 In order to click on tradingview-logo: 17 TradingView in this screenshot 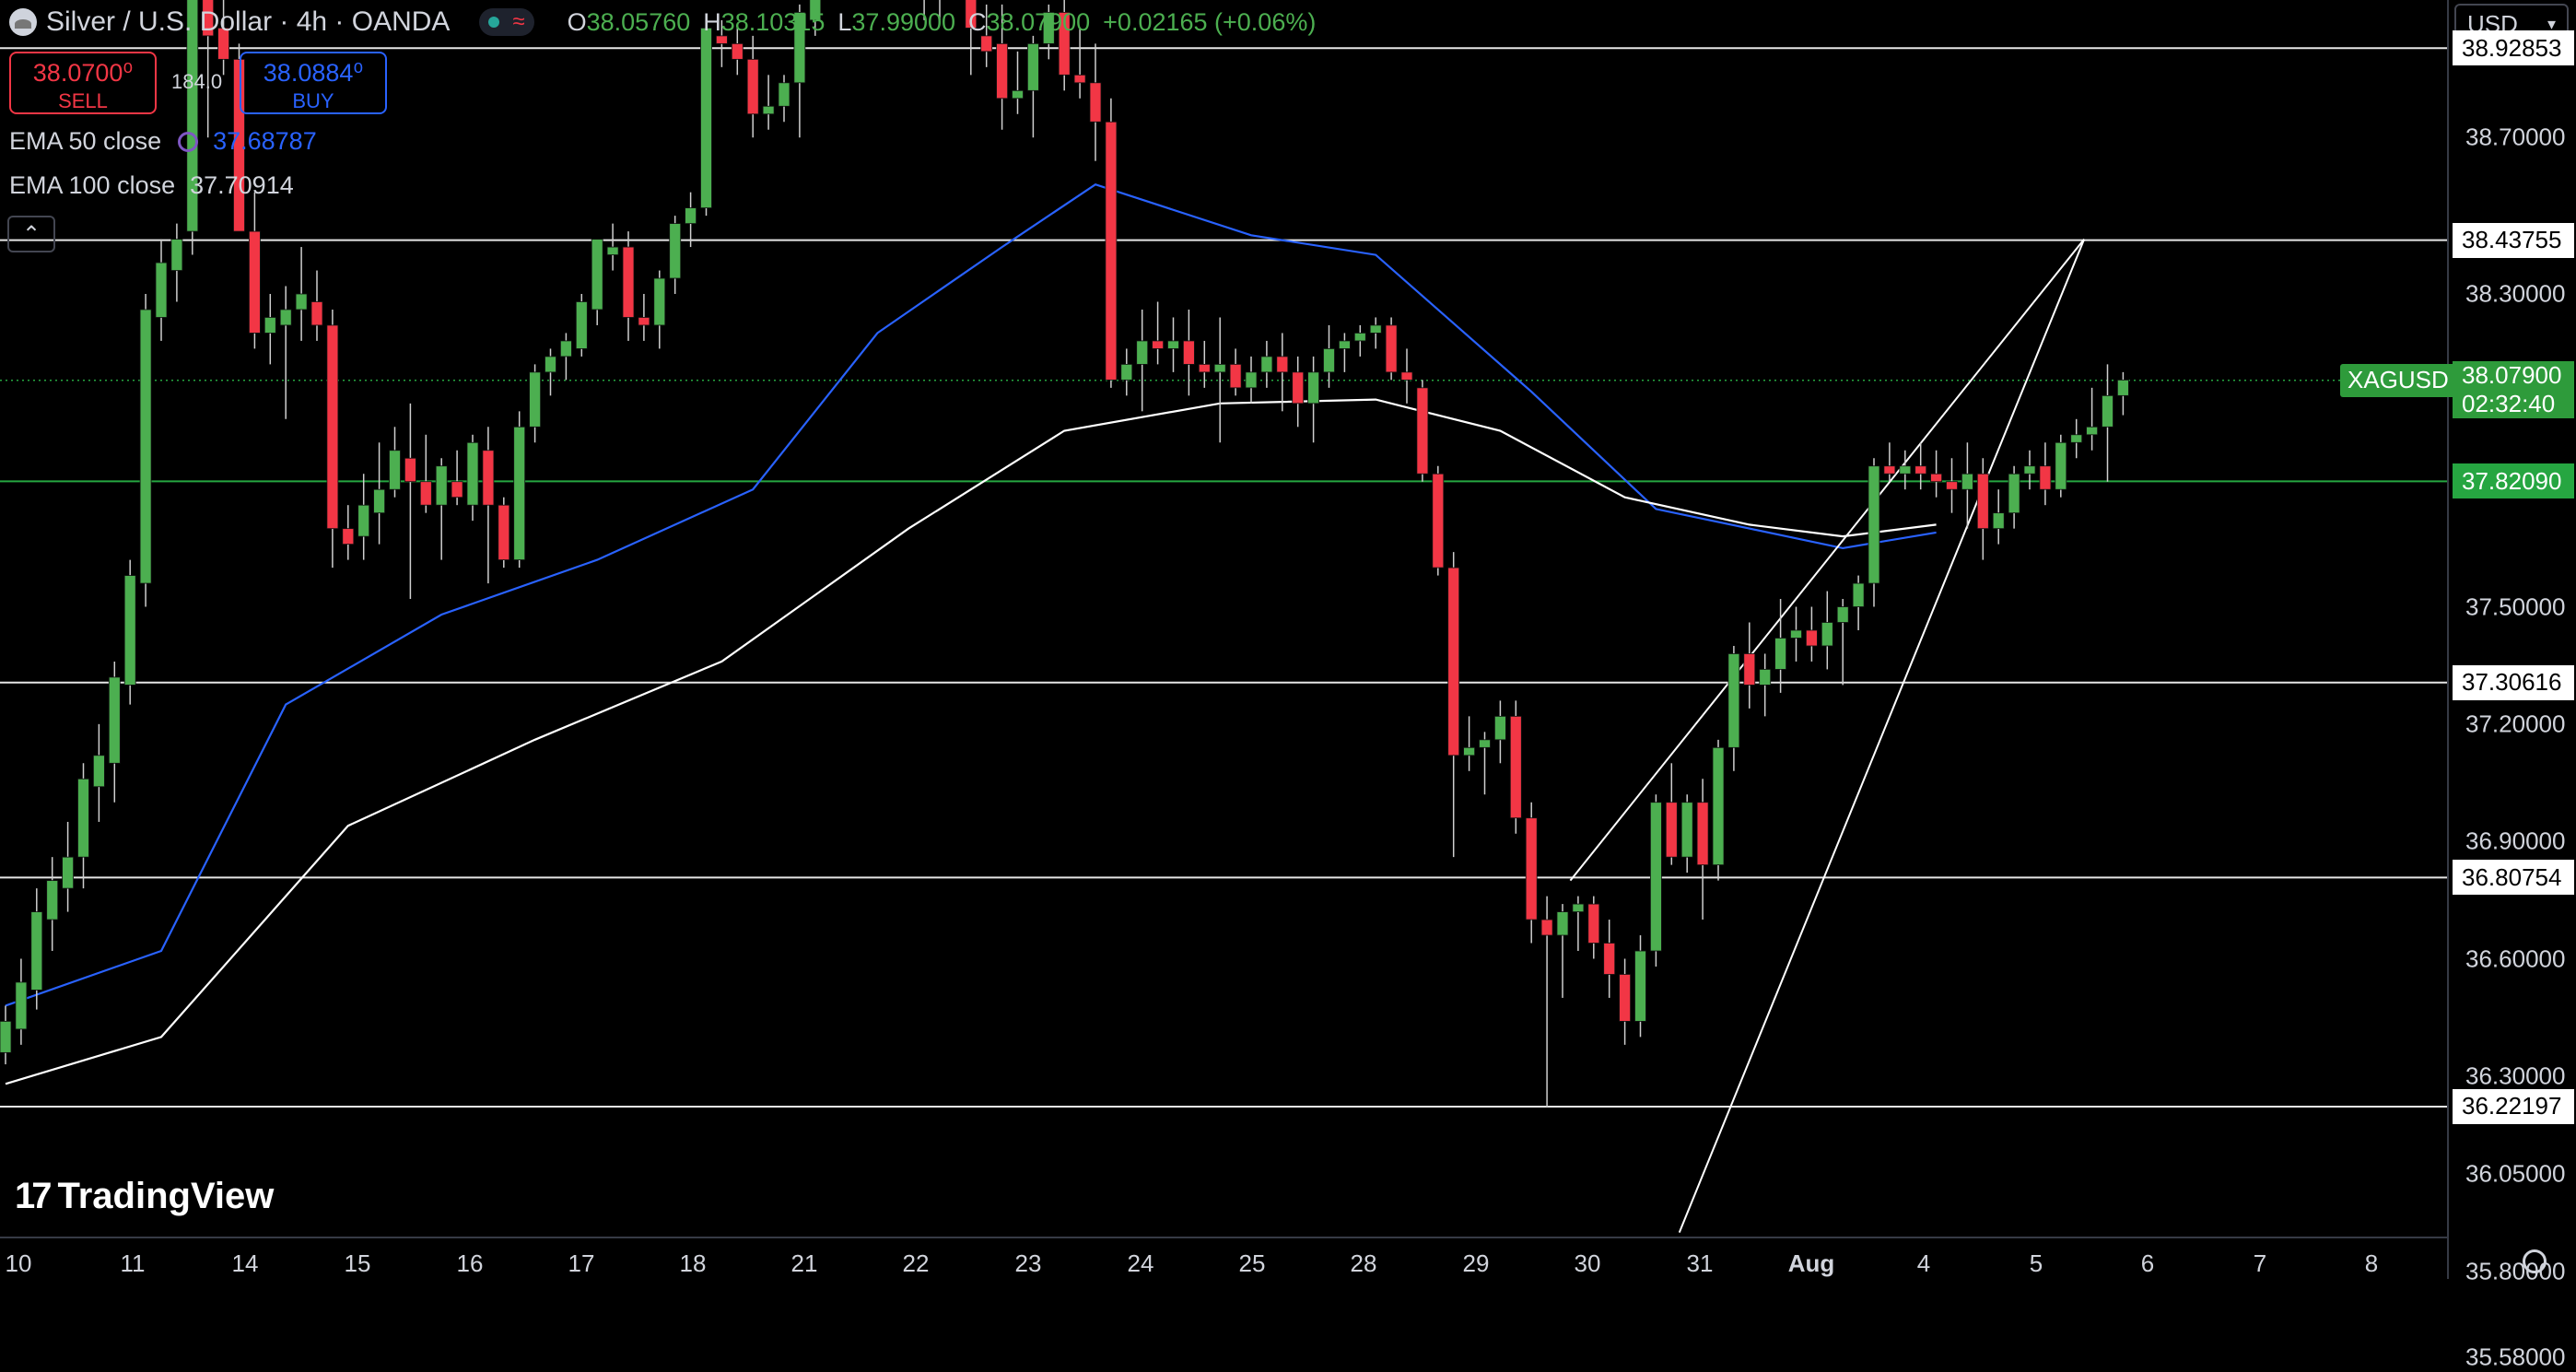, I will do `click(144, 1196)`.